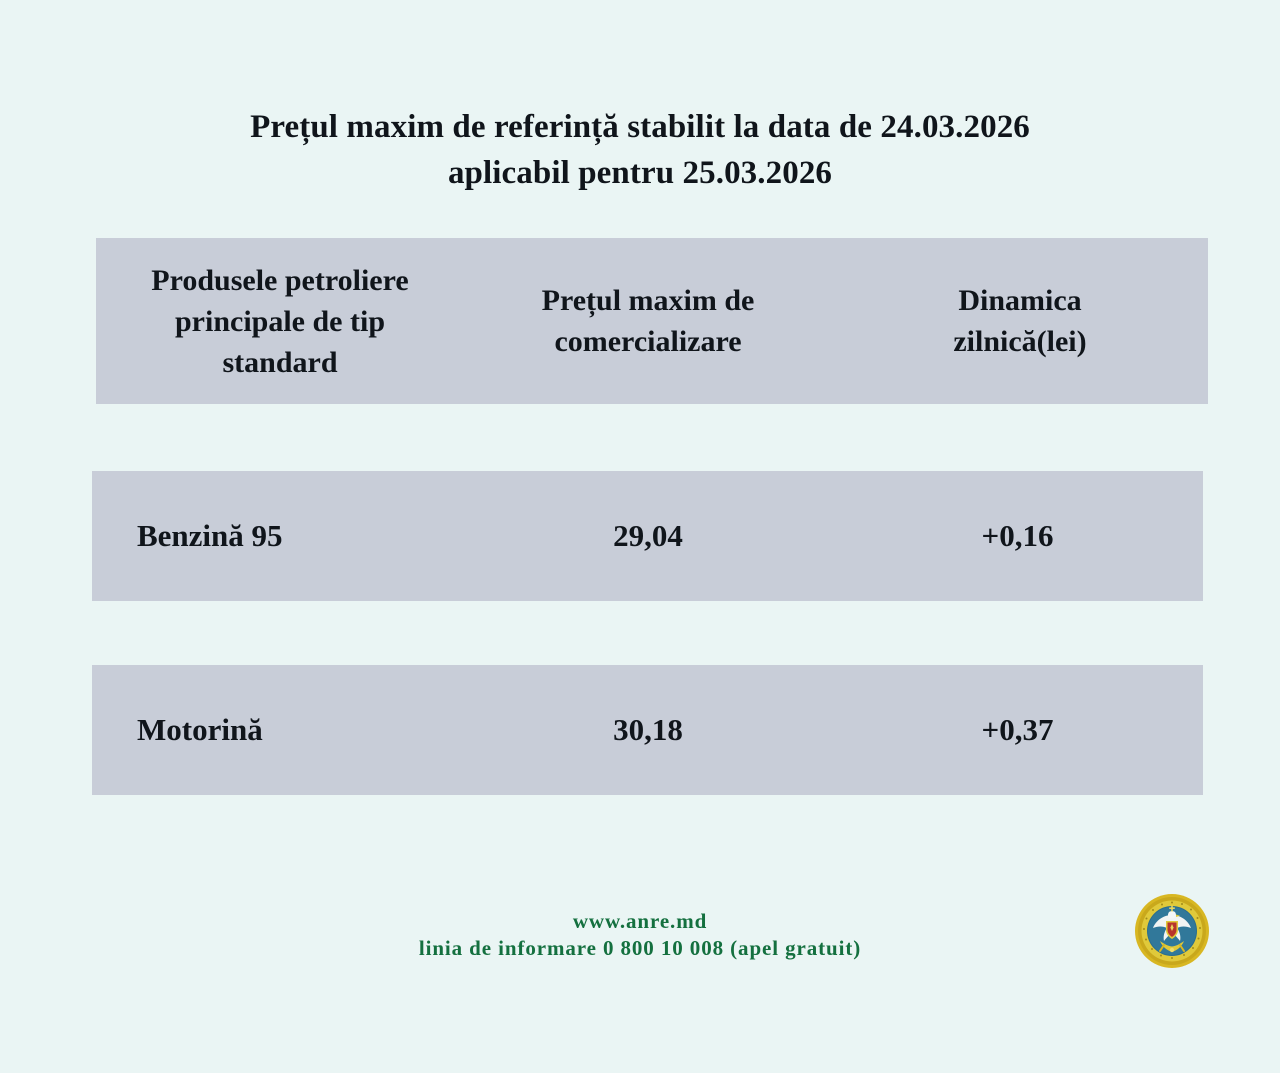  What do you see at coordinates (640, 173) in the screenshot?
I see `title-line-2: aplicabil pentru 25.03.2026` at bounding box center [640, 173].